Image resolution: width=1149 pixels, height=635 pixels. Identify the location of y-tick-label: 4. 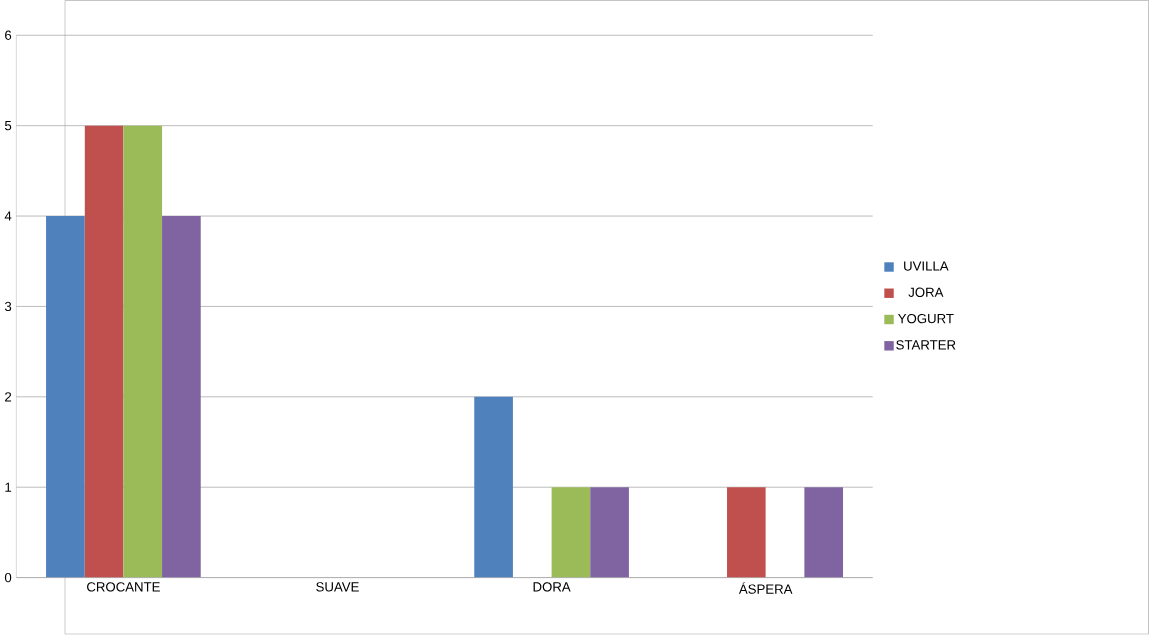
(8, 216).